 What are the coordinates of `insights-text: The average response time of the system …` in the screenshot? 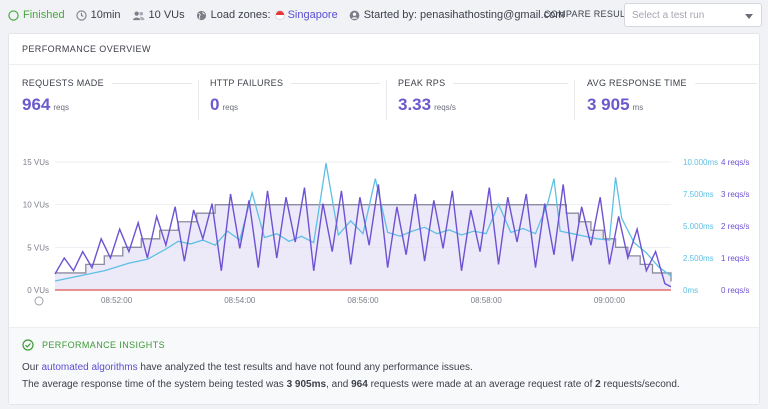 It's located at (154, 384).